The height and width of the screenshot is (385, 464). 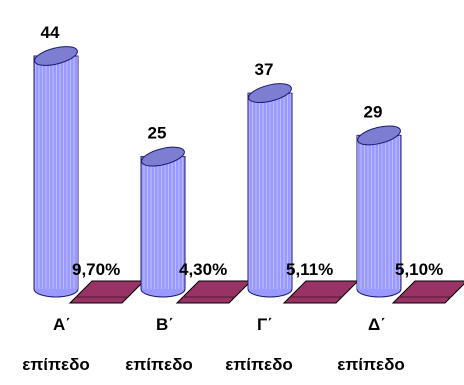 What do you see at coordinates (96, 269) in the screenshot?
I see `percent-label-1: 9,70%` at bounding box center [96, 269].